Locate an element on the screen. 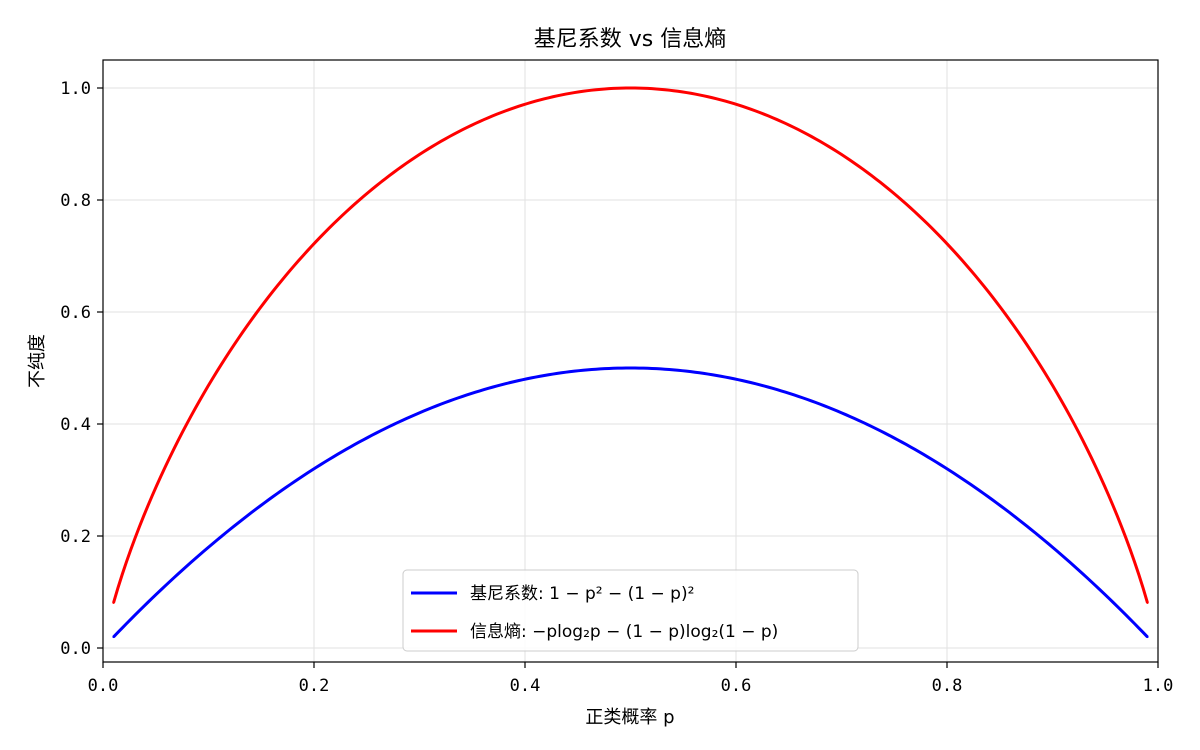  y-axis: 0.0 0.2 0.4 0.6 0.8 1.0 is located at coordinates (81, 369).